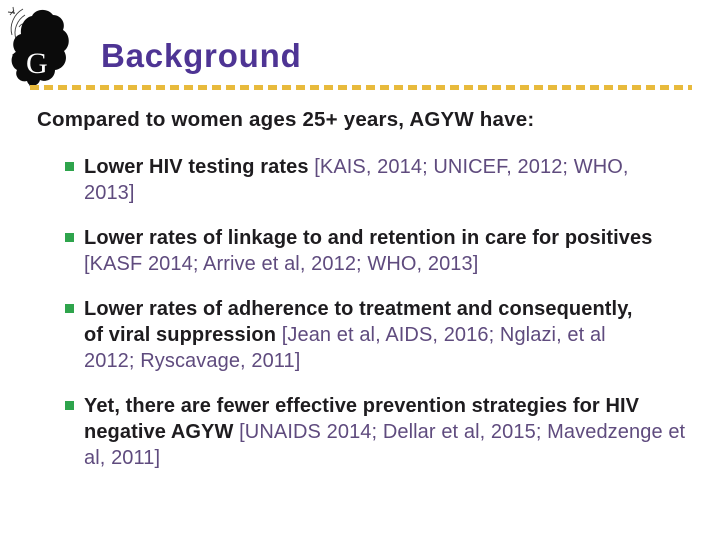 The width and height of the screenshot is (720, 540). Describe the element at coordinates (356, 180) in the screenshot. I see `bullet-citation: [KAIS, 2014; UNICEF, 2012; WHO, 2013]` at that location.